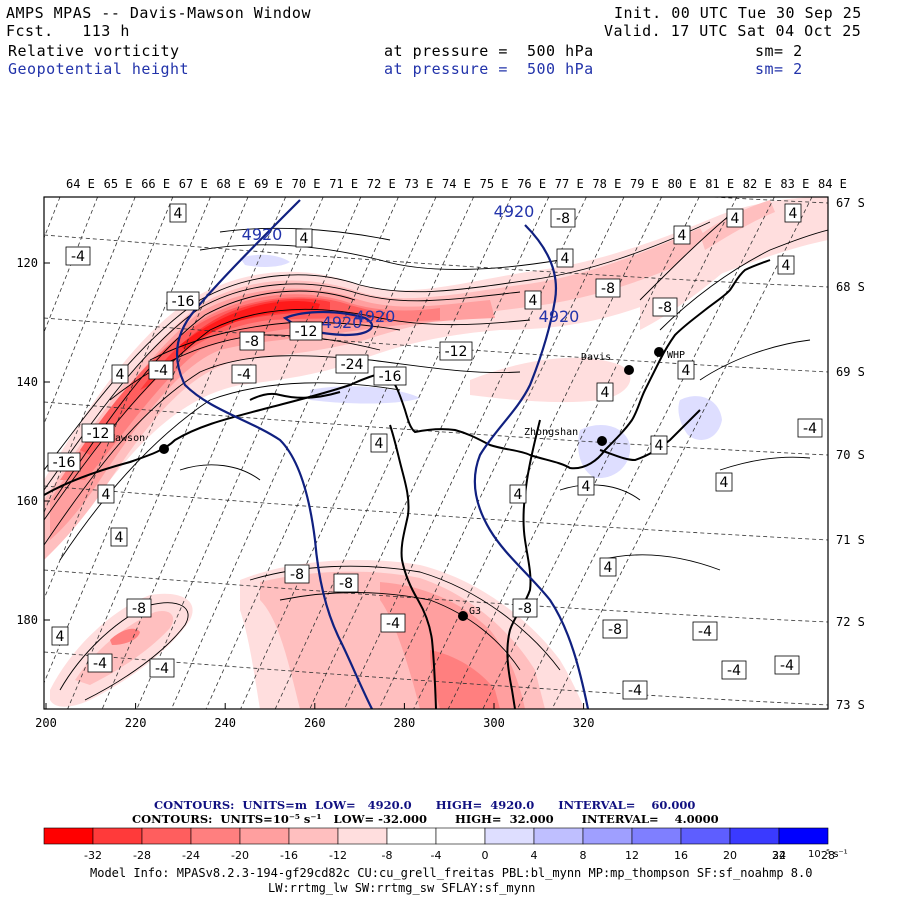 The image size is (900, 900). I want to click on colorbar-label: -24, so click(191, 855).